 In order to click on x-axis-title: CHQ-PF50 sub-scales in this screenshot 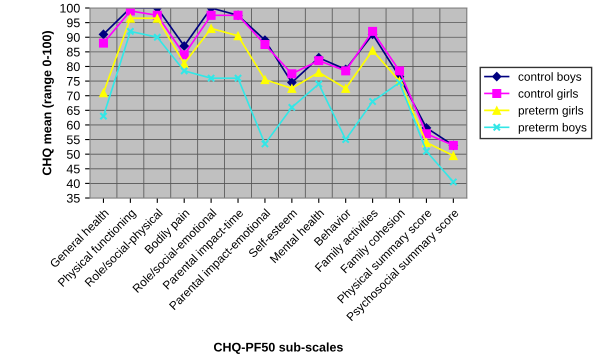, I will do `click(278, 348)`.